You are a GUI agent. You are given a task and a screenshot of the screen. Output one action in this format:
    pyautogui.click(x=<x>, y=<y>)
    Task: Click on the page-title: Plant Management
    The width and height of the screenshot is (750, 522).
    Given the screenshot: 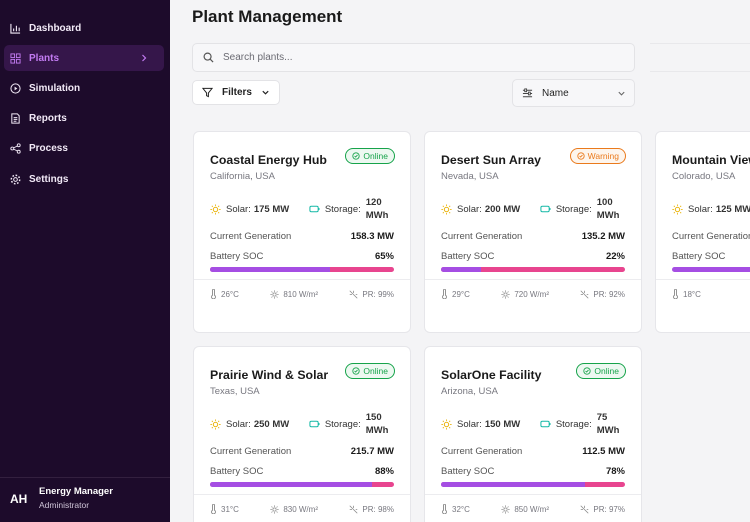 What is the action you would take?
    pyautogui.click(x=267, y=16)
    